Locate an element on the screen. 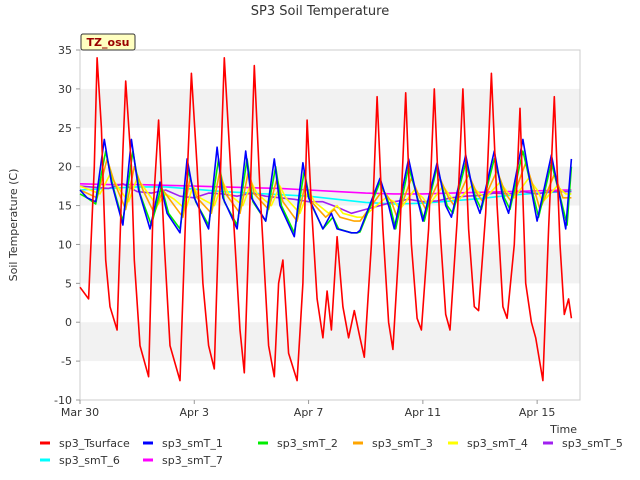 The width and height of the screenshot is (640, 480). y-tick-label: 15 is located at coordinates (65, 206).